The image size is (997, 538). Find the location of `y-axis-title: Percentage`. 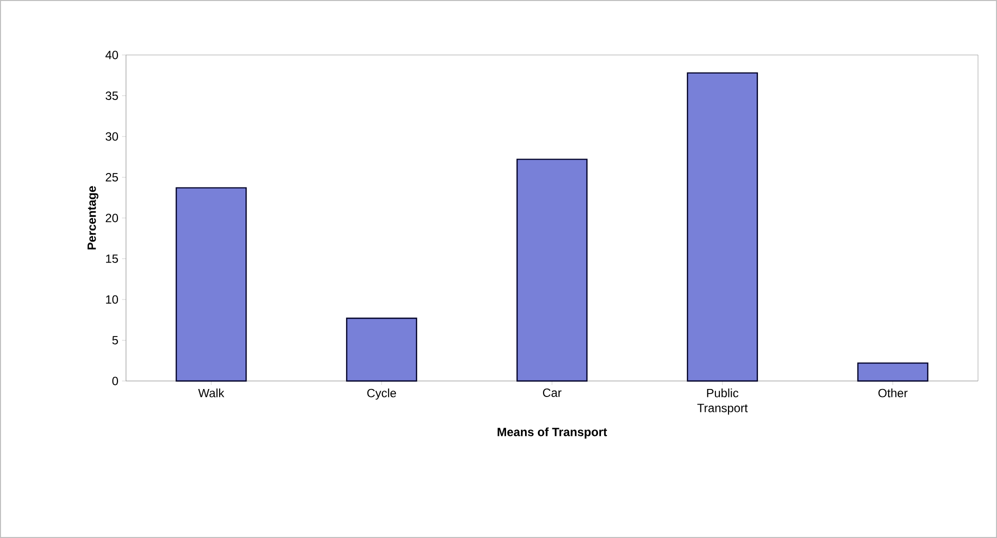

y-axis-title: Percentage is located at coordinates (93, 218).